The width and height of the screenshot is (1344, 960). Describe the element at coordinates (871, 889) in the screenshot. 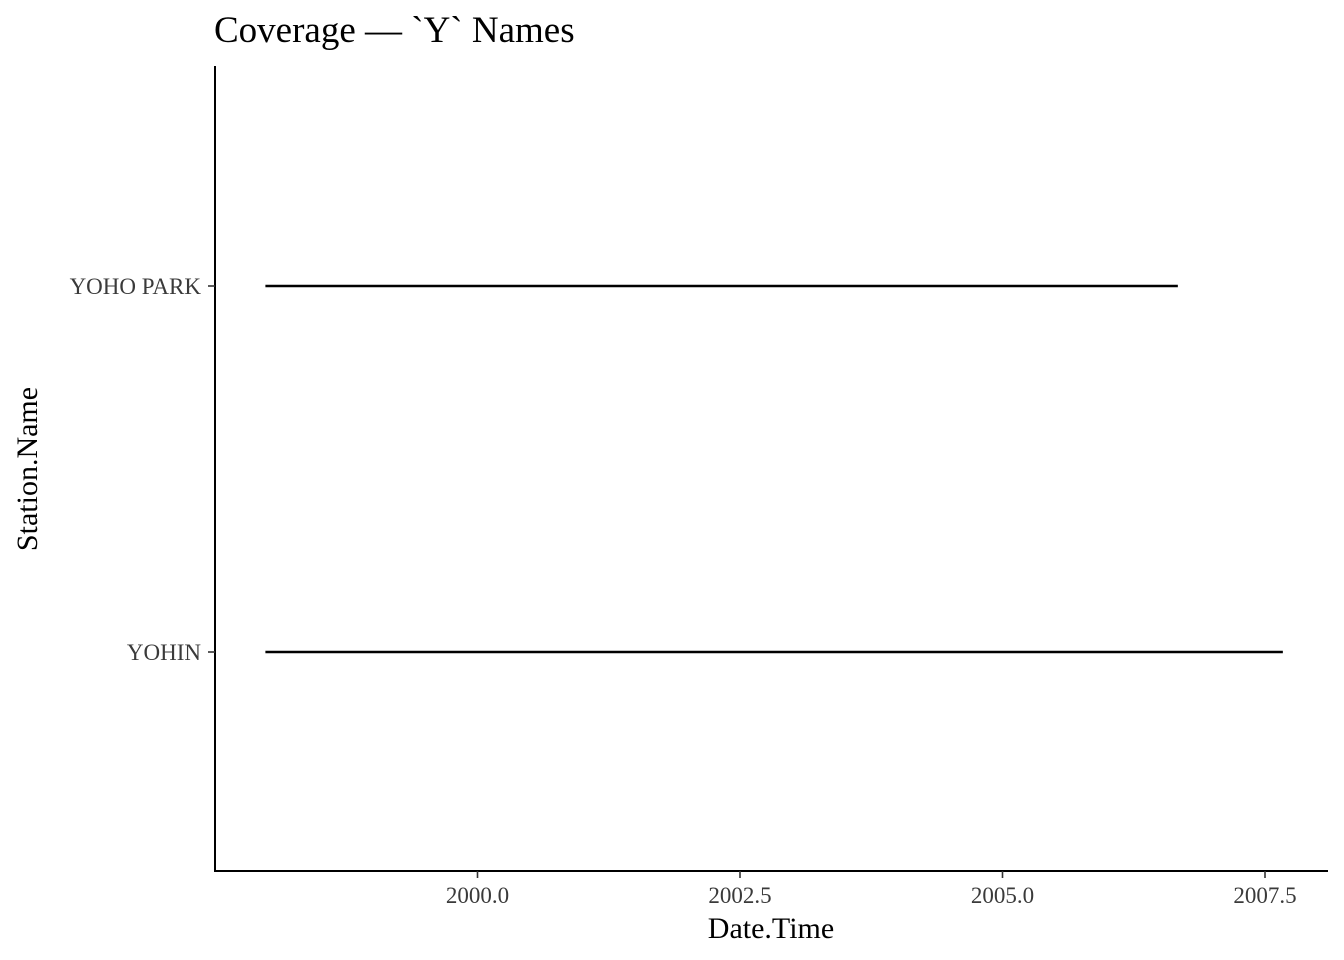

I see `x-axis-ticks: 2000.0 2002.5 2005.0 2007.5` at that location.